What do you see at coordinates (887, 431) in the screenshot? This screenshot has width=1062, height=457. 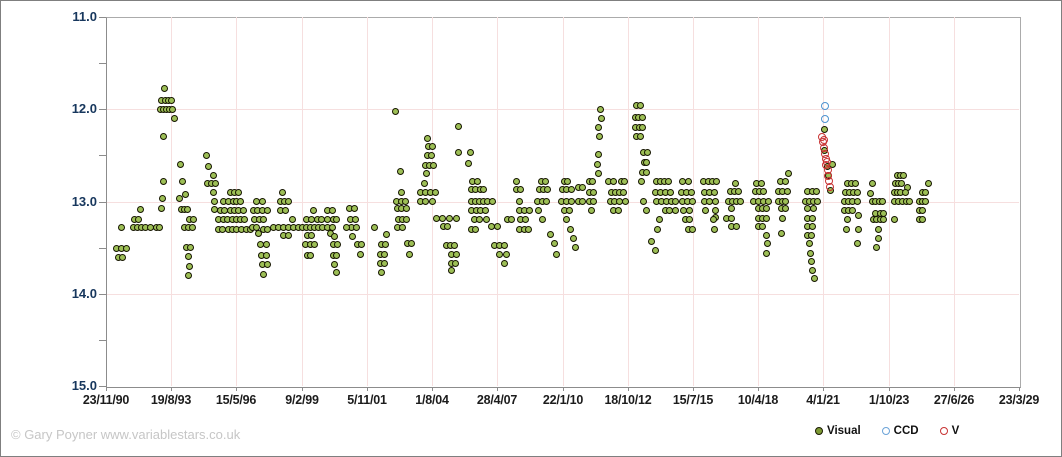 I see `legend: Visual CCD V` at bounding box center [887, 431].